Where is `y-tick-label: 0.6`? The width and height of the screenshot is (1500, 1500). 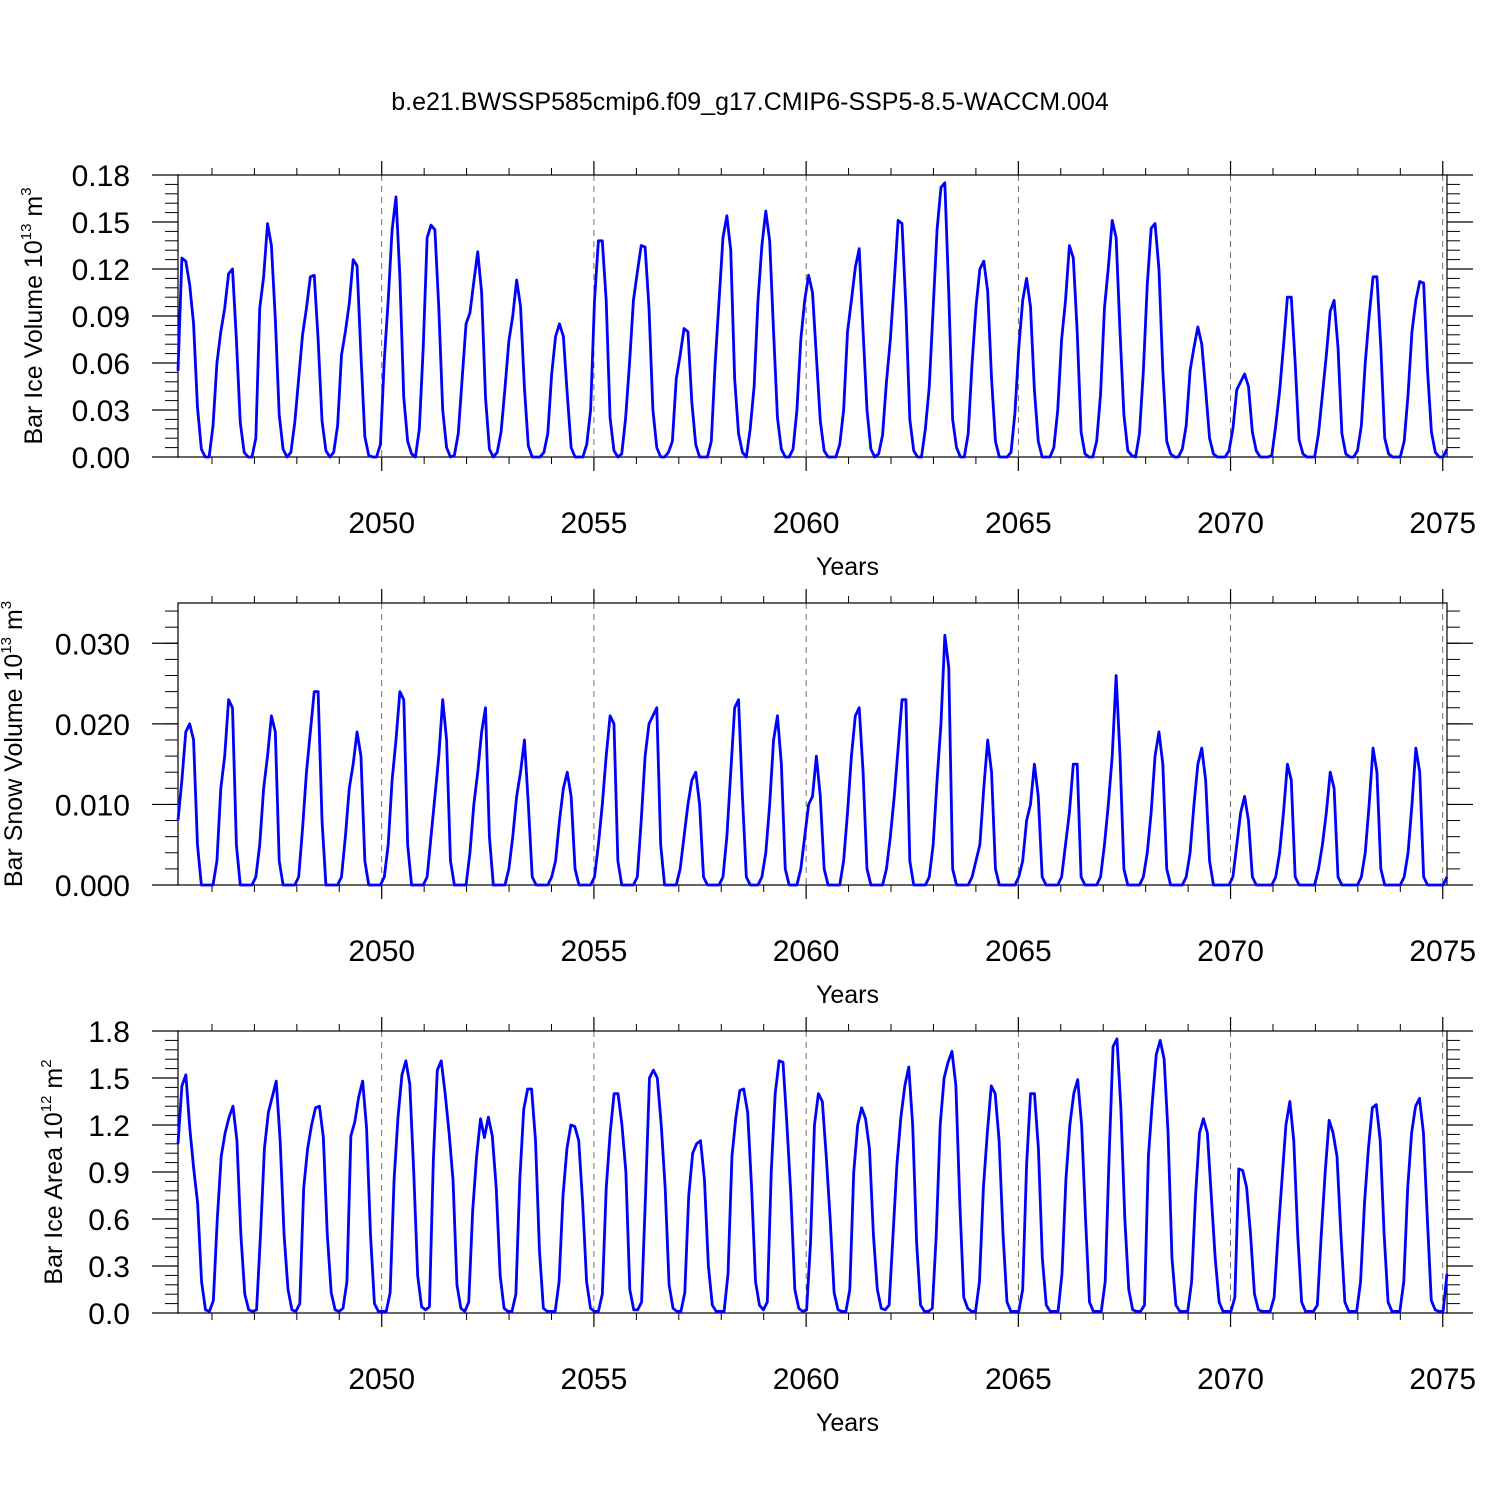 y-tick-label: 0.6 is located at coordinates (109, 1220).